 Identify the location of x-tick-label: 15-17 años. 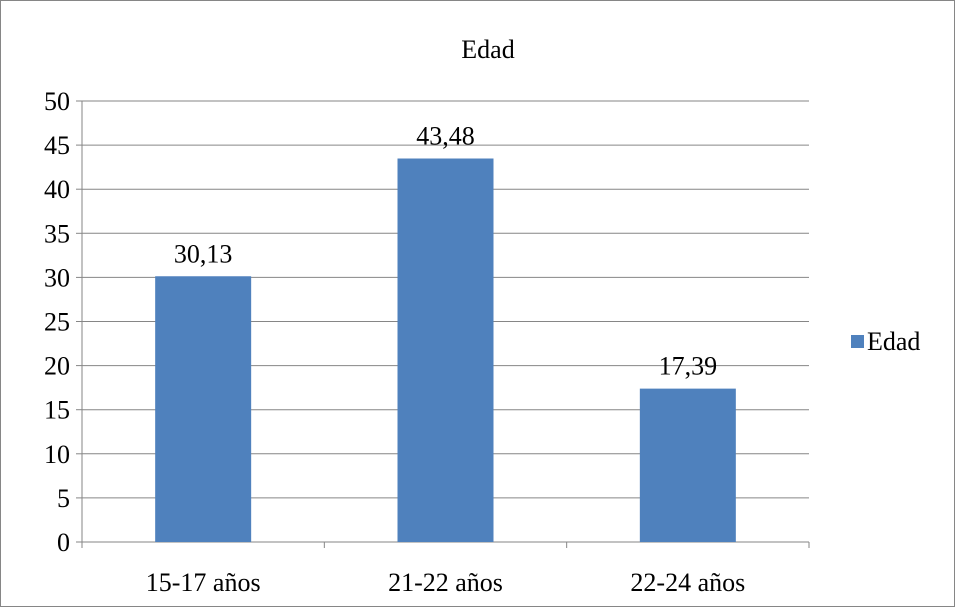
(203, 582).